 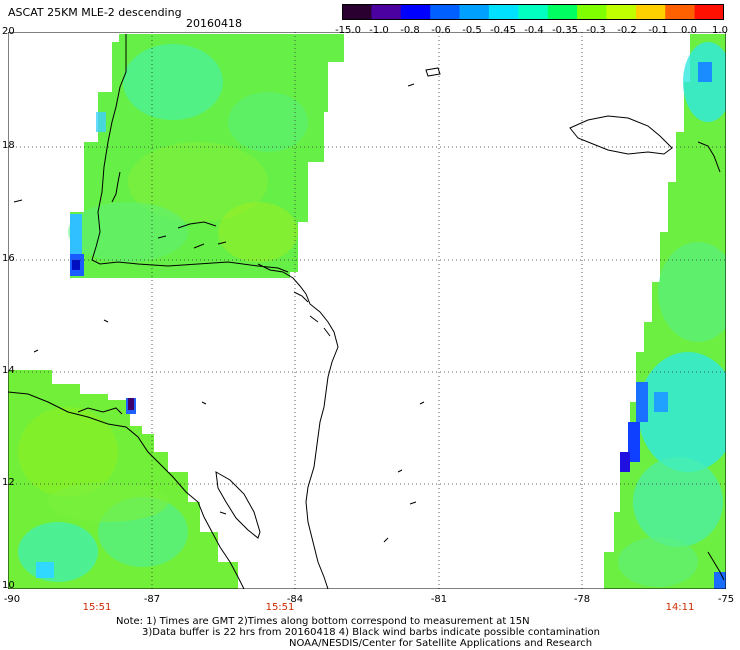 What do you see at coordinates (152, 599) in the screenshot?
I see `lon-label-87: -87` at bounding box center [152, 599].